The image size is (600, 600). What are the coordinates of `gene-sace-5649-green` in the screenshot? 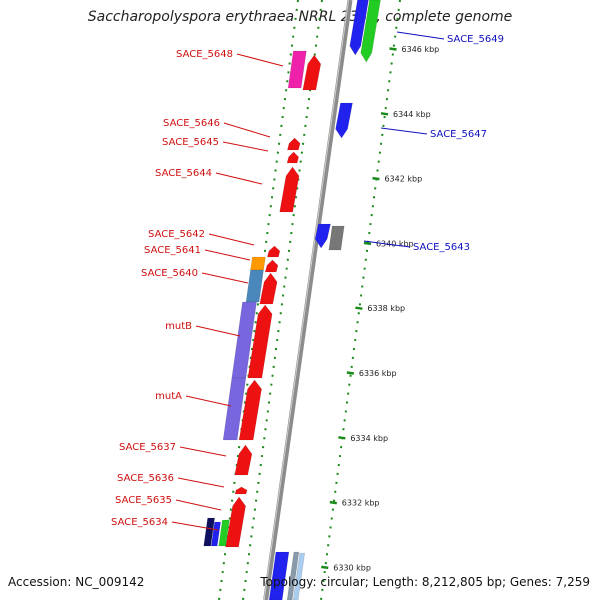 It's located at (370, 31).